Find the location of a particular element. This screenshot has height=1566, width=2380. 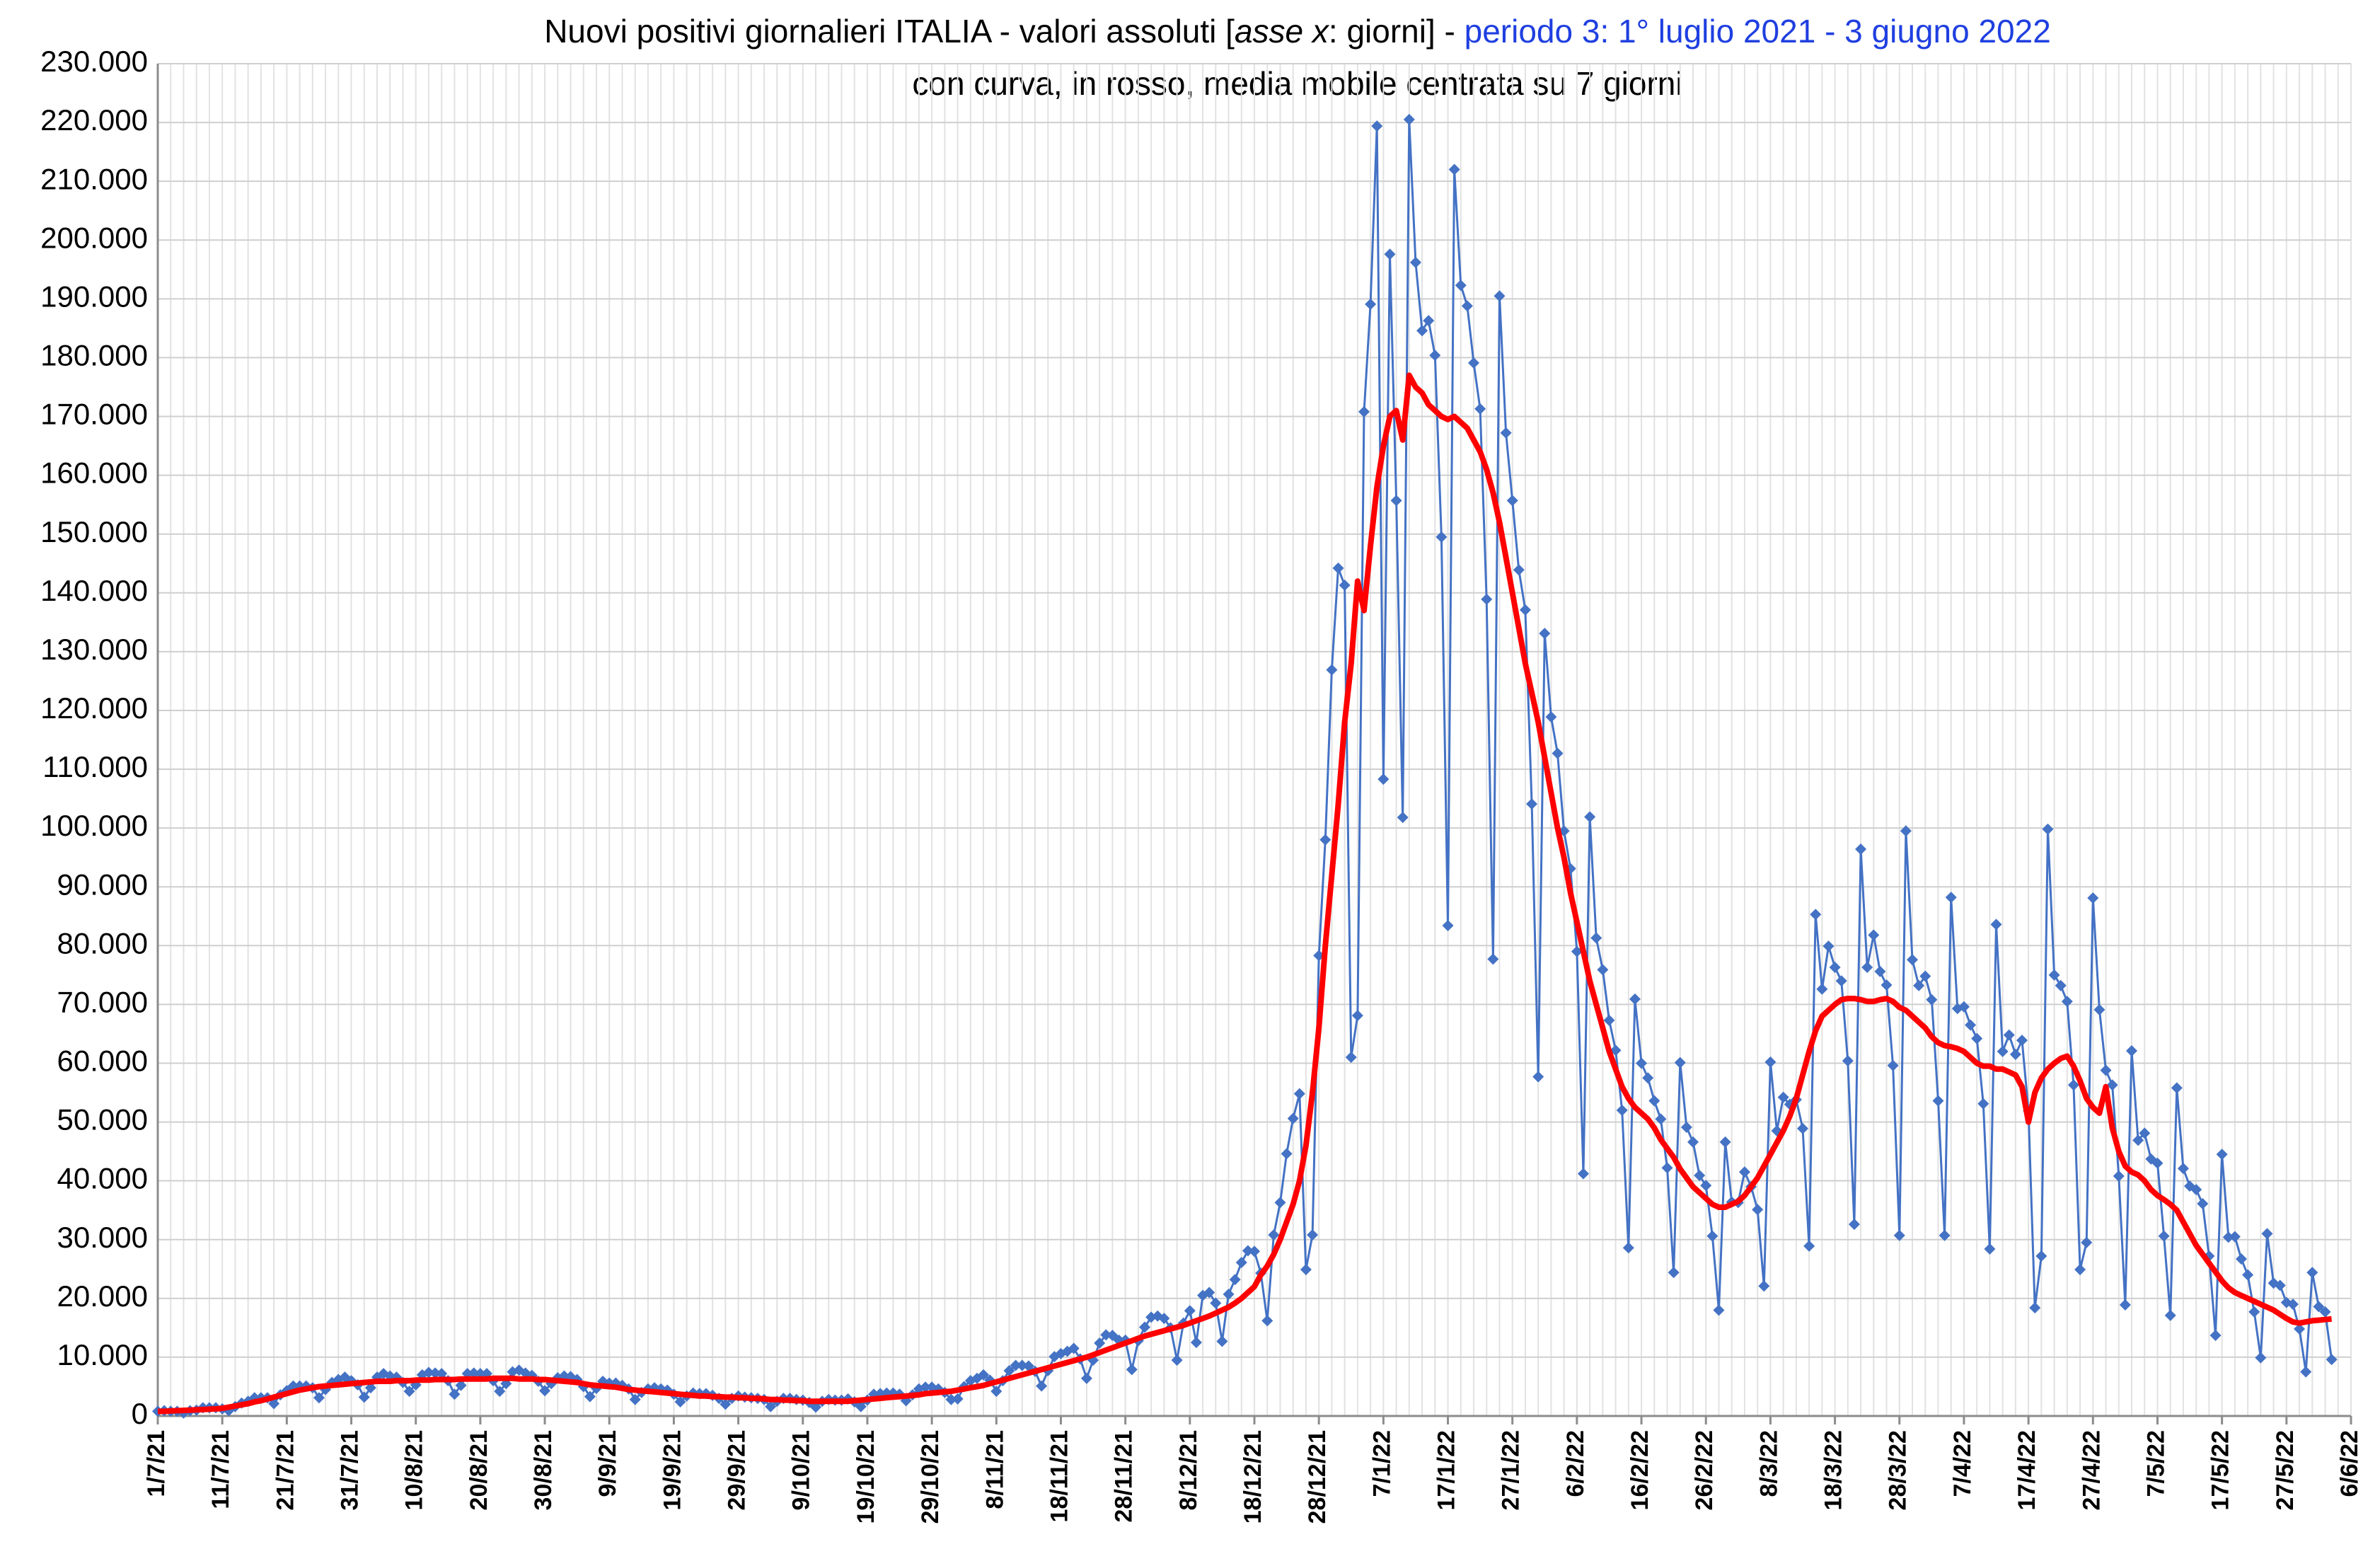

y-tick-label: 110.000 is located at coordinates (95, 766).